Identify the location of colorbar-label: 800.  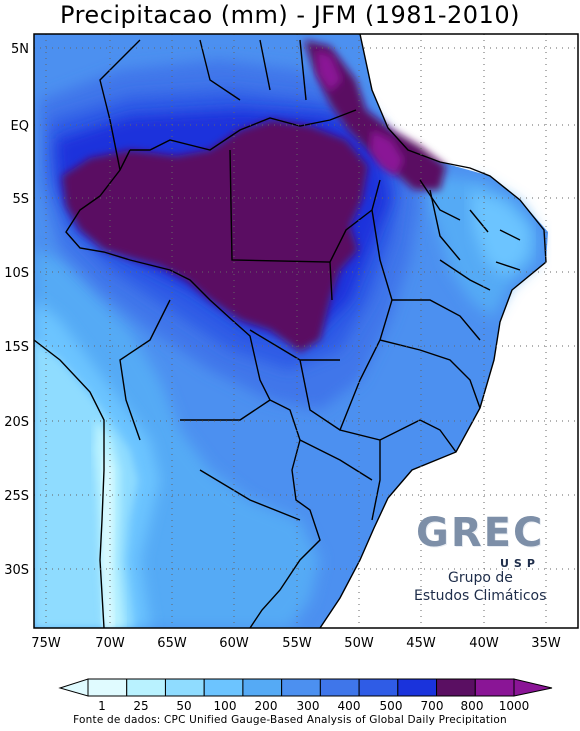
(472, 706).